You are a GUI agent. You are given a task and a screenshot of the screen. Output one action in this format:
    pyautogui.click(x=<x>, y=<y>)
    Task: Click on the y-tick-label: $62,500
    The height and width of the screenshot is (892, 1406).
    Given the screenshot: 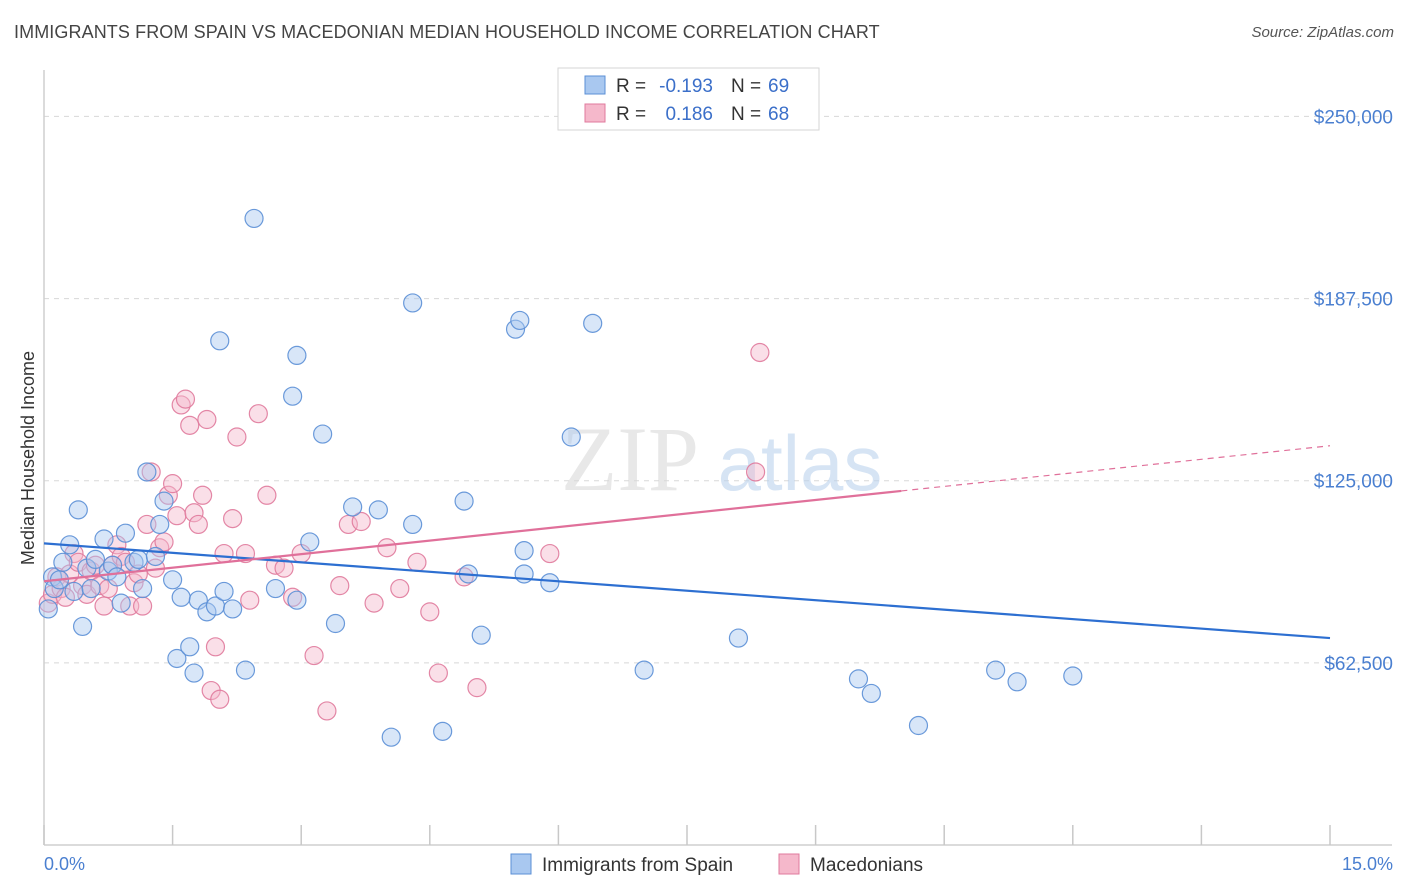 What is the action you would take?
    pyautogui.click(x=1358, y=664)
    